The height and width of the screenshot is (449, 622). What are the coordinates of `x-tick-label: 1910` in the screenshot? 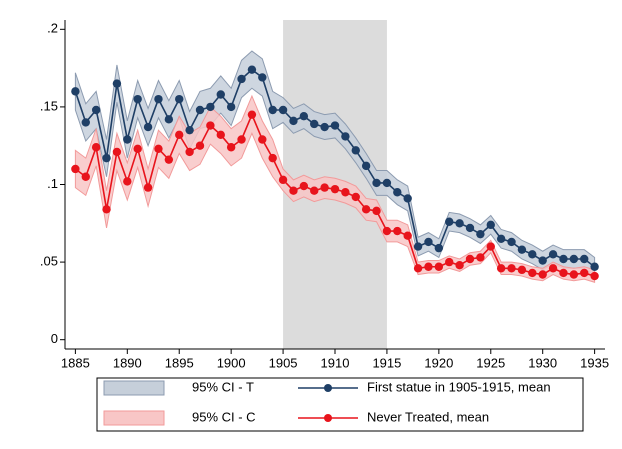 It's located at (335, 362).